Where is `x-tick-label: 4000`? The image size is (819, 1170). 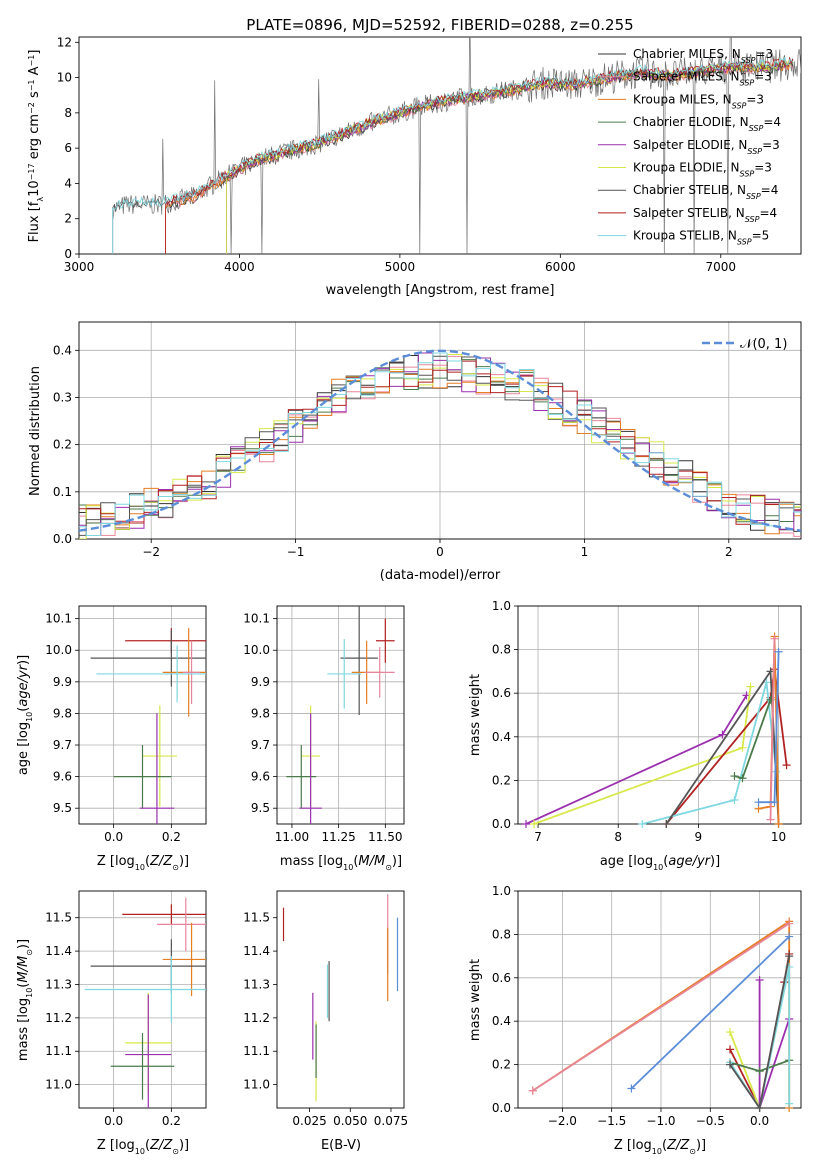
x-tick-label: 4000 is located at coordinates (239, 267).